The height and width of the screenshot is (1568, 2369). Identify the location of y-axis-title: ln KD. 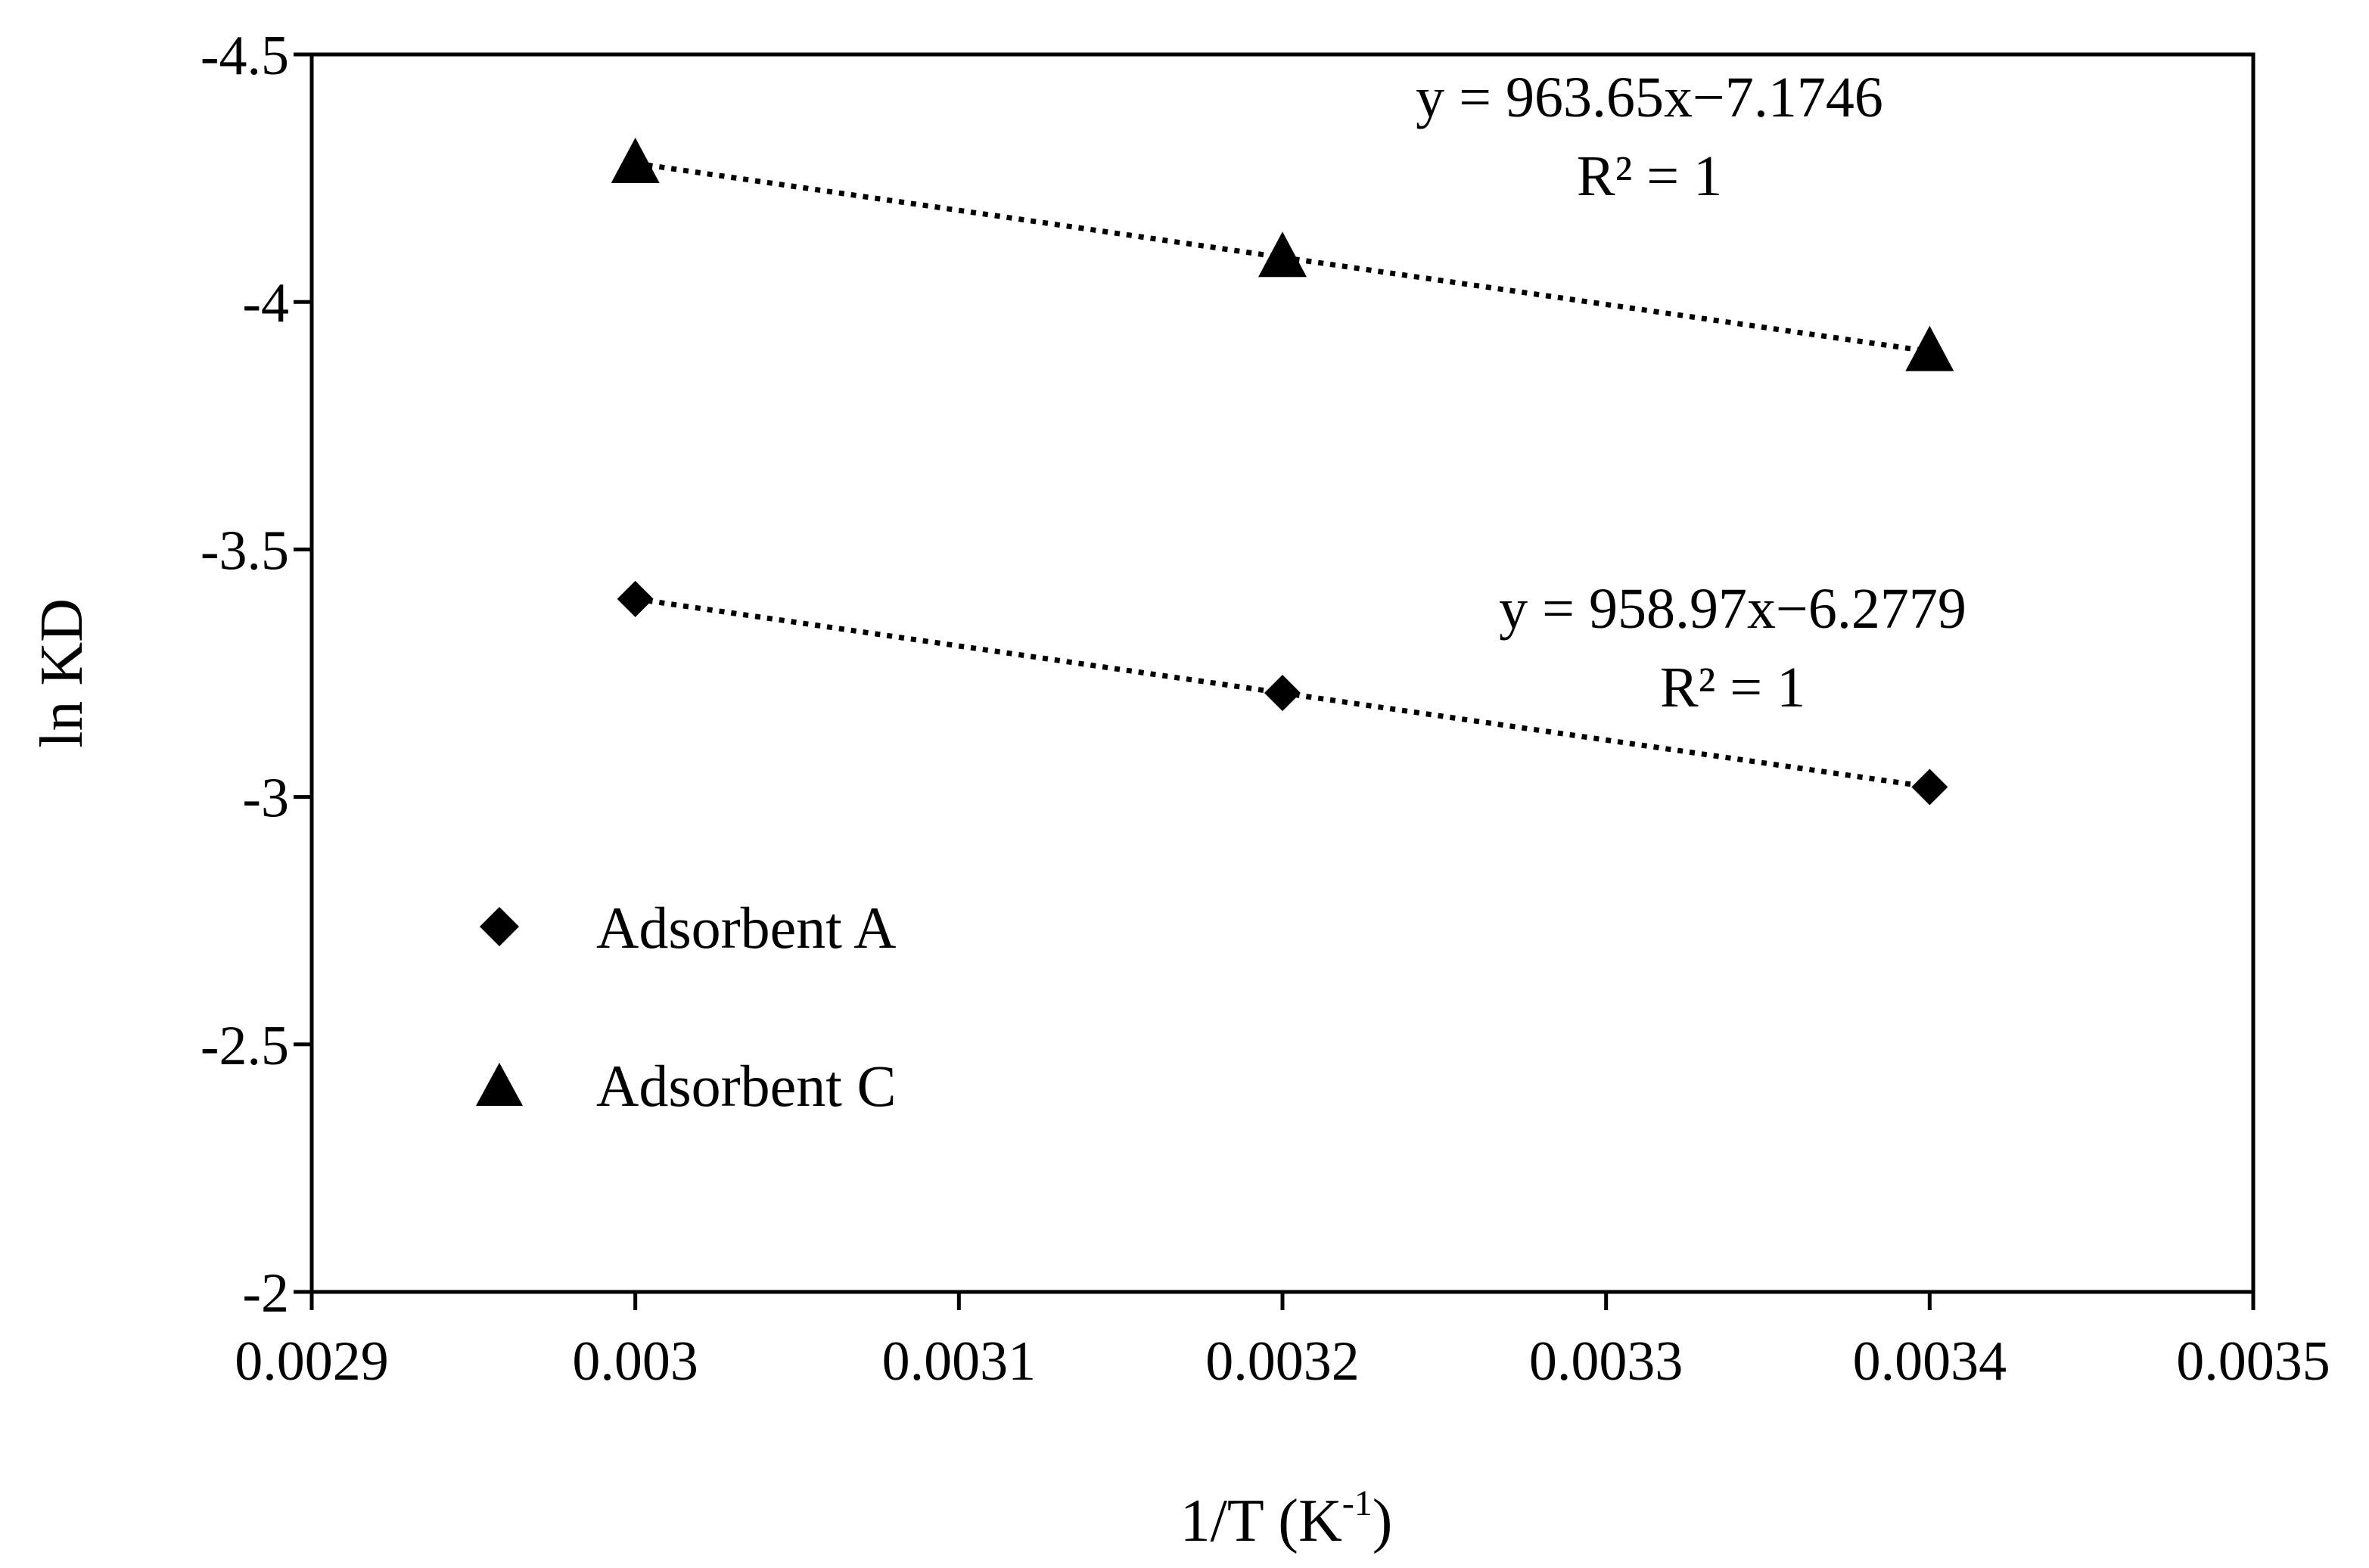
(62, 673).